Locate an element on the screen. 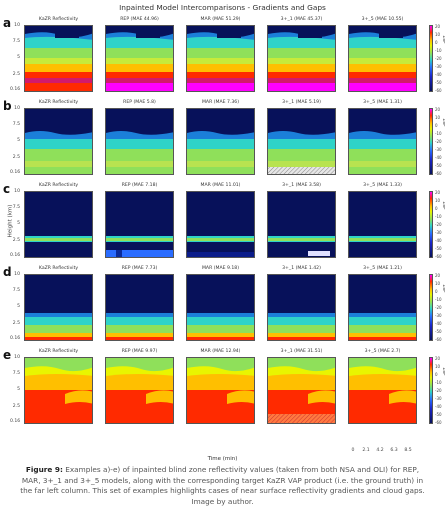  panel-title: REP (MAE 9.97) is located at coordinates (139, 351).